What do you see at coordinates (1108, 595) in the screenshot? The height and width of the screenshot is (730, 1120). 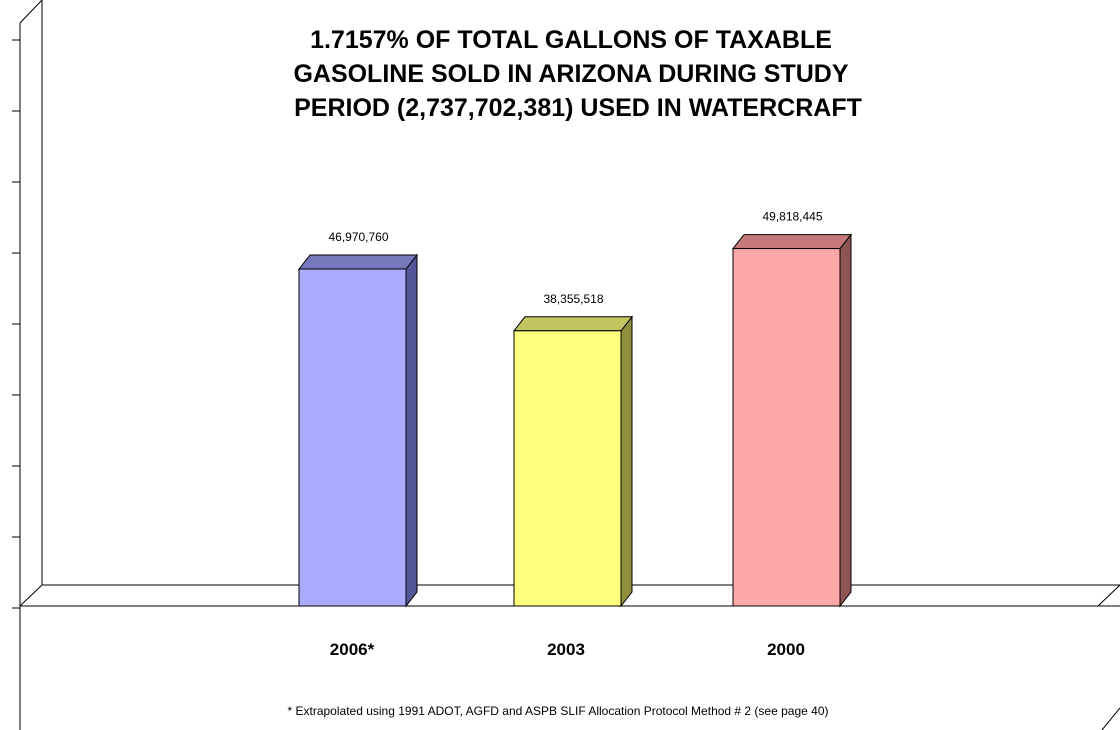 I see `right-floor-diagonal` at bounding box center [1108, 595].